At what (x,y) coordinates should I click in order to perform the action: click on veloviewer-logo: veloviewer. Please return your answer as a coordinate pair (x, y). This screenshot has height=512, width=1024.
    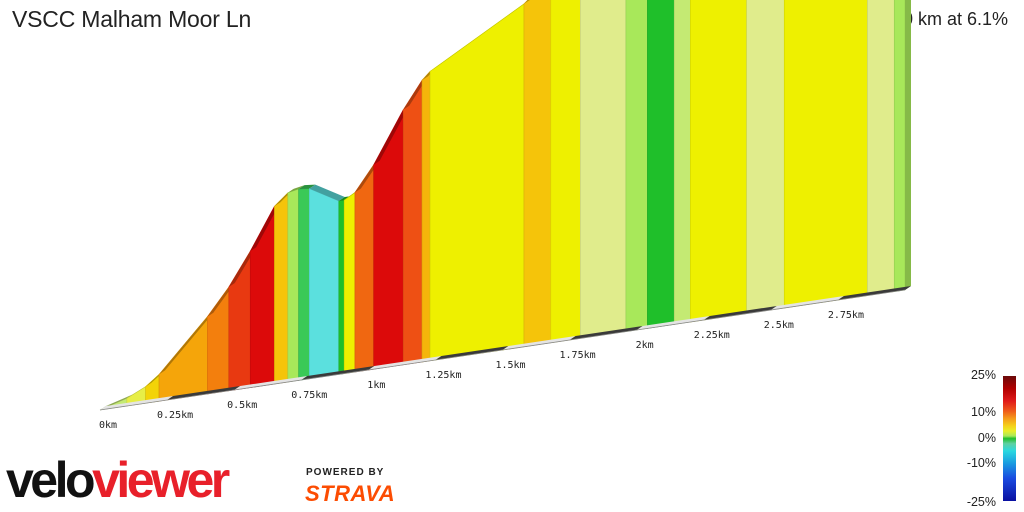
    Looking at the image, I should click on (118, 480).